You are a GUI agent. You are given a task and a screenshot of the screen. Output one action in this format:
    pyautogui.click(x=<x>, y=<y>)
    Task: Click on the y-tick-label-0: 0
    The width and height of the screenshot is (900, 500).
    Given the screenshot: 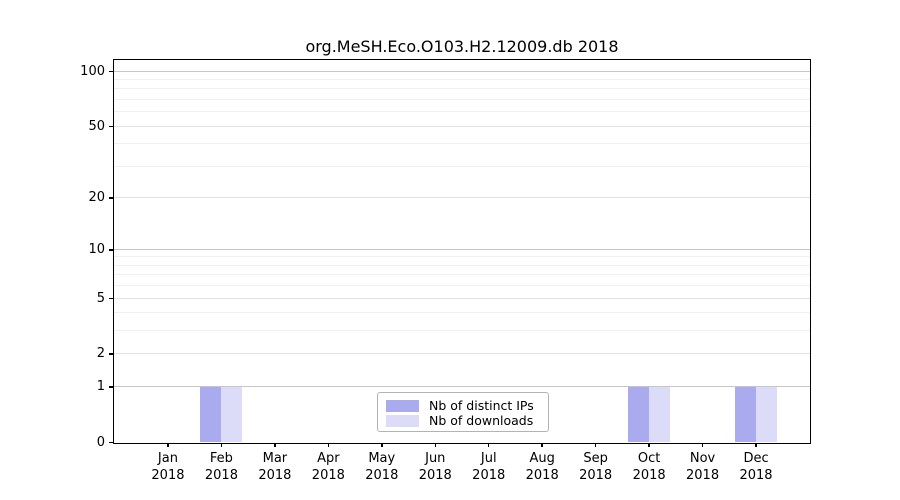 What is the action you would take?
    pyautogui.click(x=100, y=442)
    